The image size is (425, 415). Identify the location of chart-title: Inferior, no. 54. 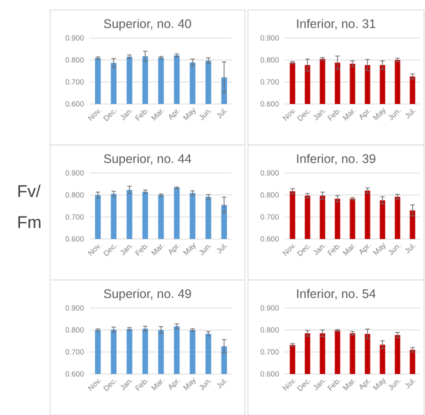
(336, 294).